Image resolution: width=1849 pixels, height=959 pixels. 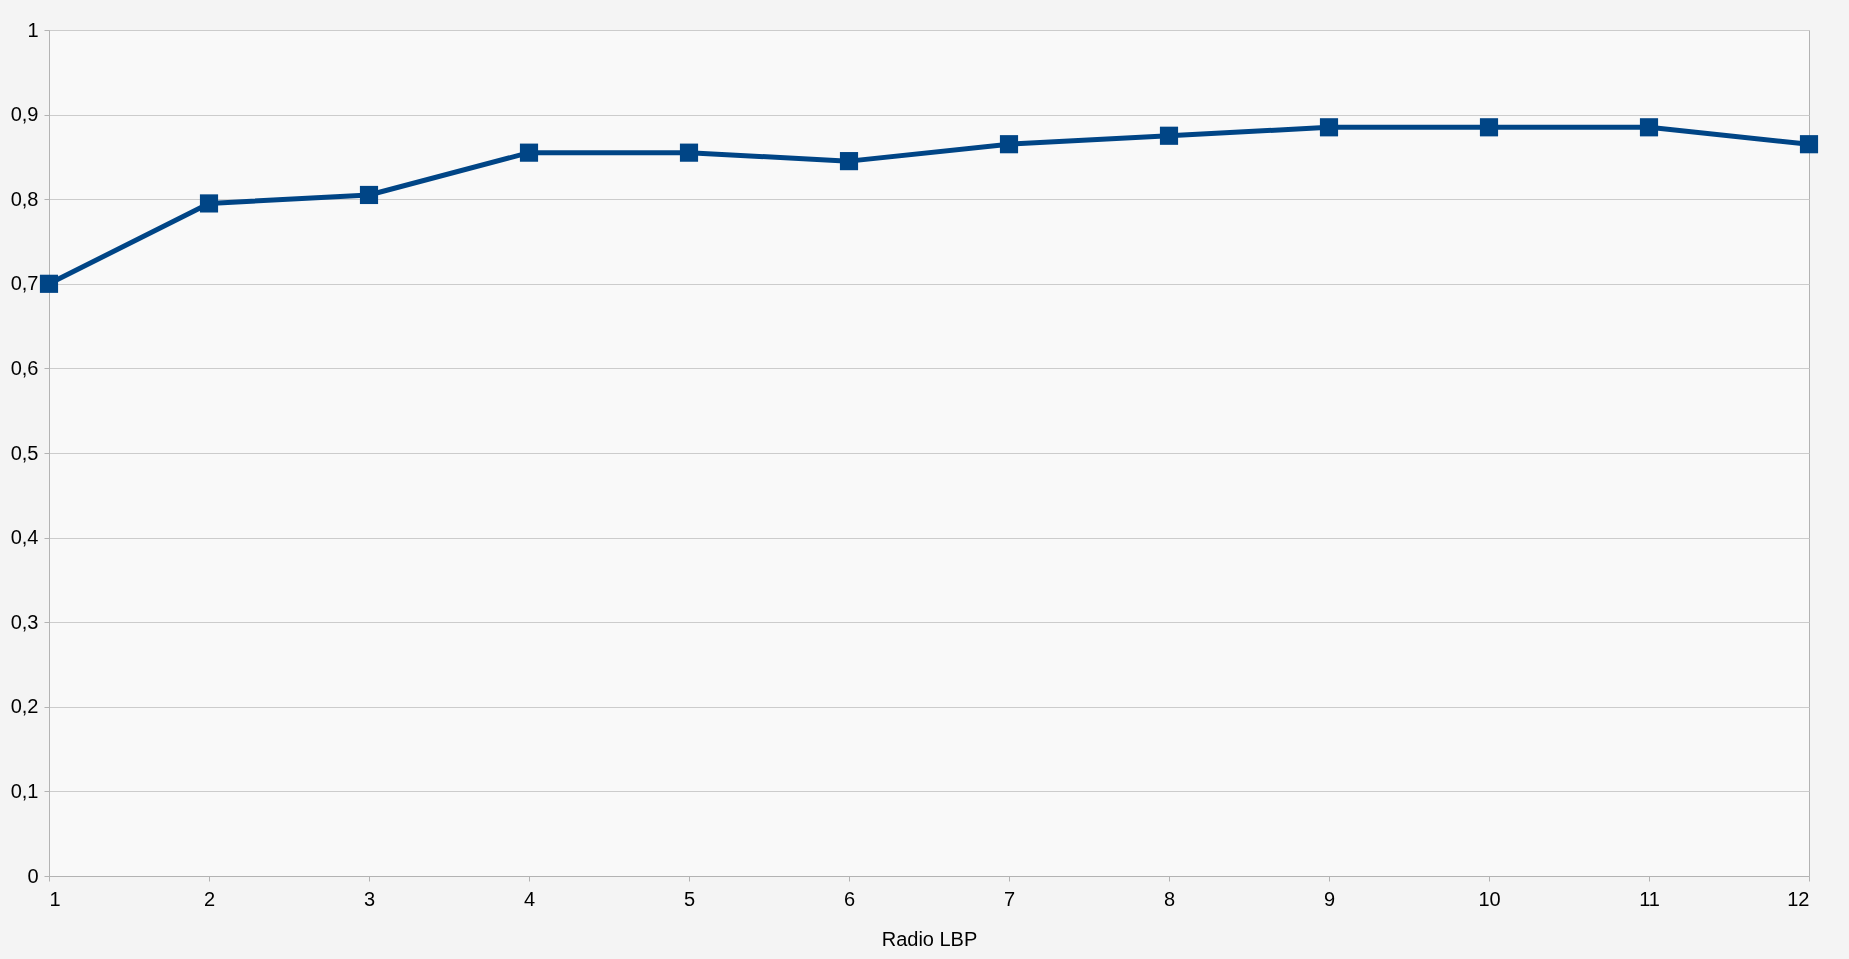 I want to click on y-tick-label: 1, so click(x=33, y=29).